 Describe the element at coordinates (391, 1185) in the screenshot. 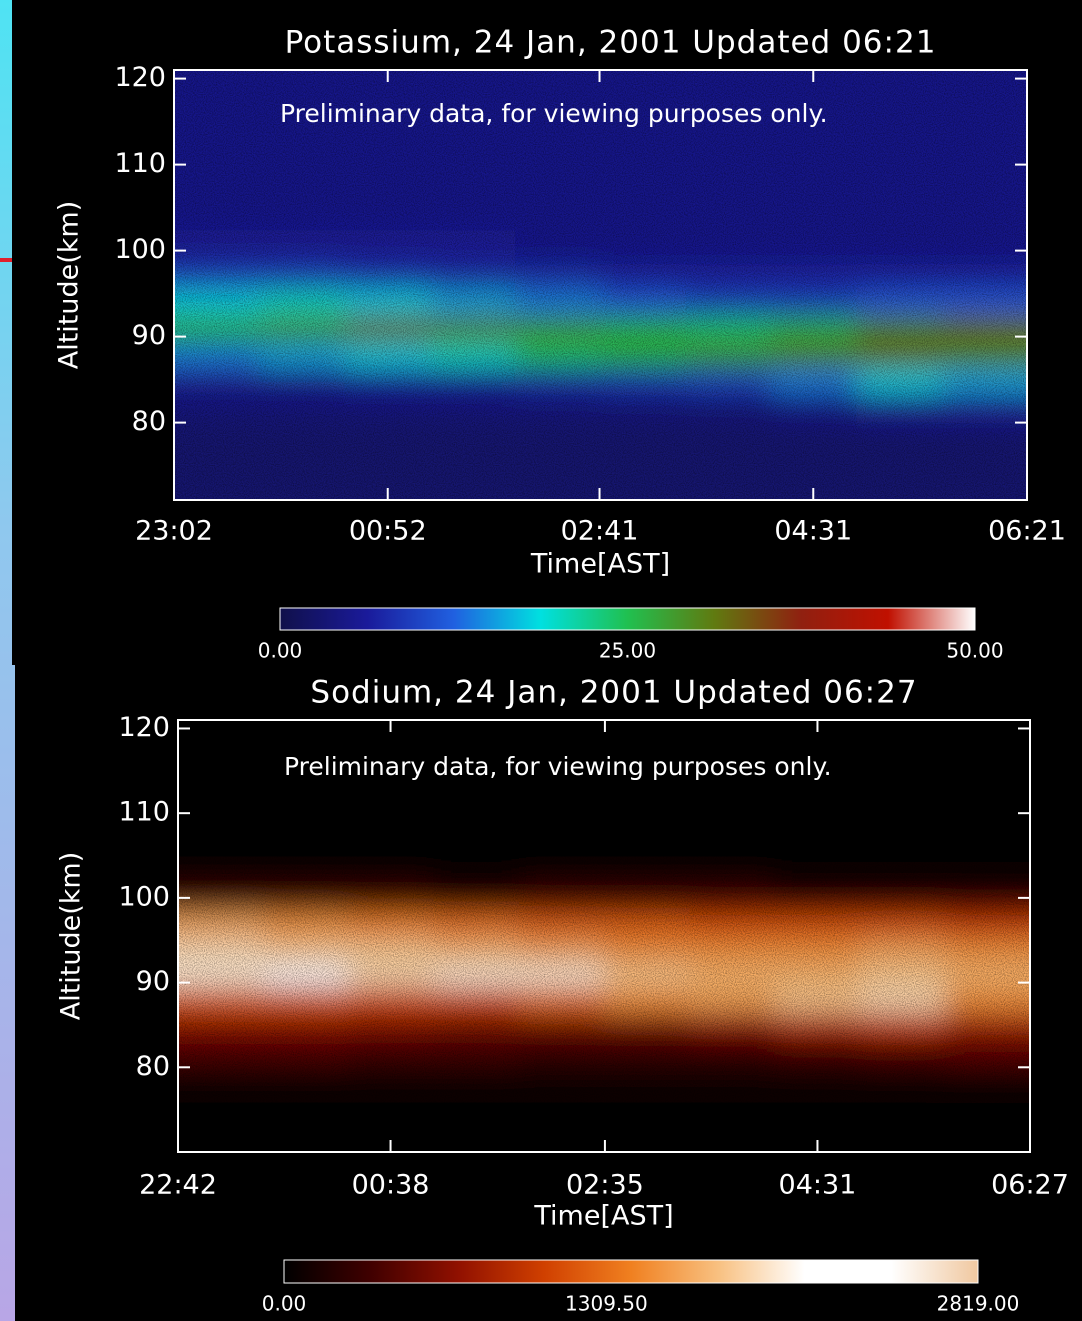

I see `x-tick-label: 00:38` at that location.